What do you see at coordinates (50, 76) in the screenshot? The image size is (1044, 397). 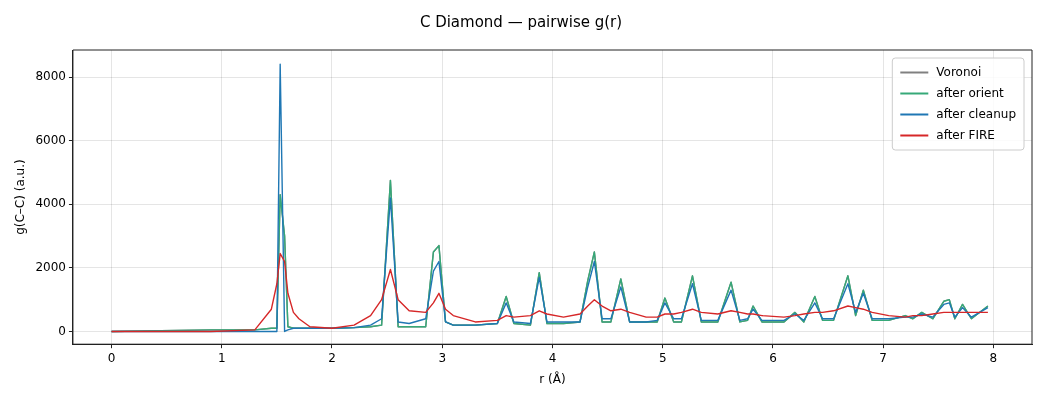 I see `y-tick-label: 8000` at bounding box center [50, 76].